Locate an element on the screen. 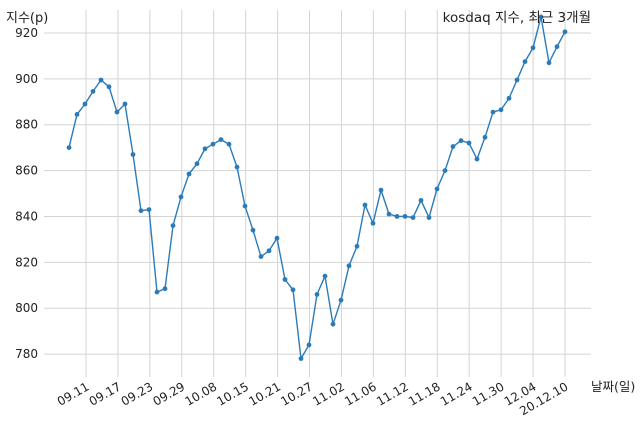 The width and height of the screenshot is (640, 422). x-tick-label: 10.15 is located at coordinates (232, 393).